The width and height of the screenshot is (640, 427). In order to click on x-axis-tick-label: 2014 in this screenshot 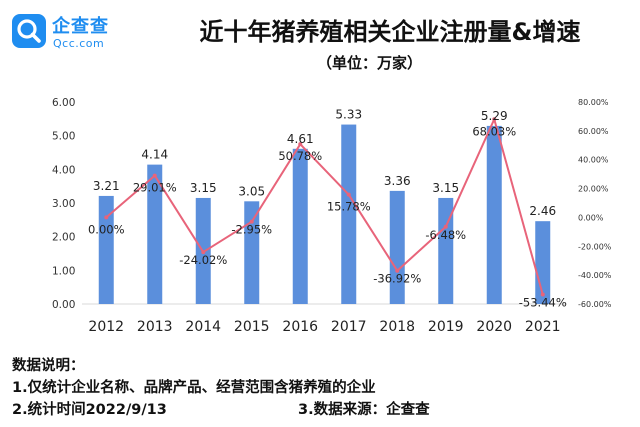, I will do `click(203, 327)`.